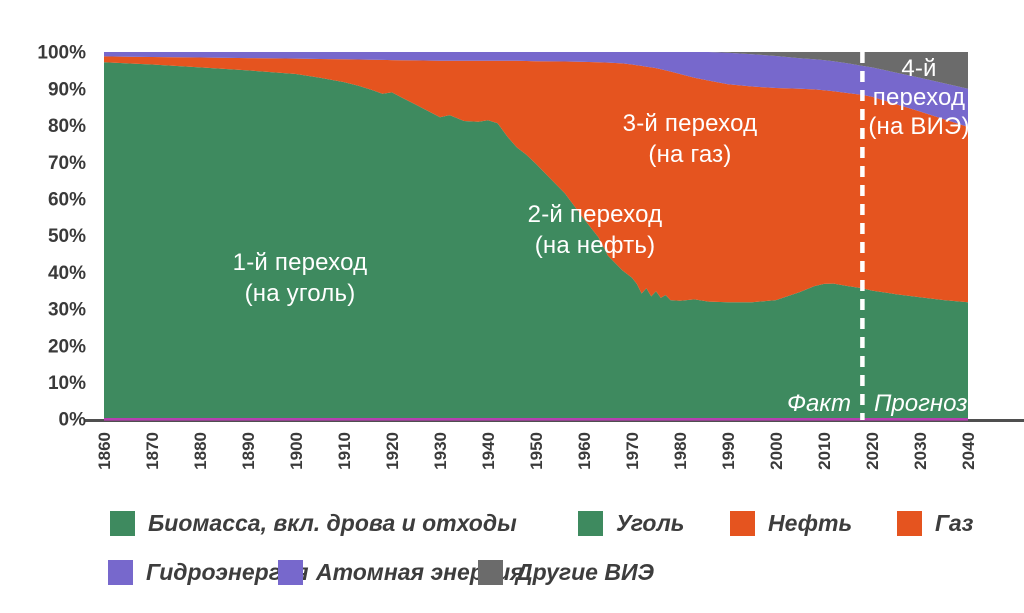 The image size is (1024, 613). I want to click on x-tick-label: 1920, so click(392, 451).